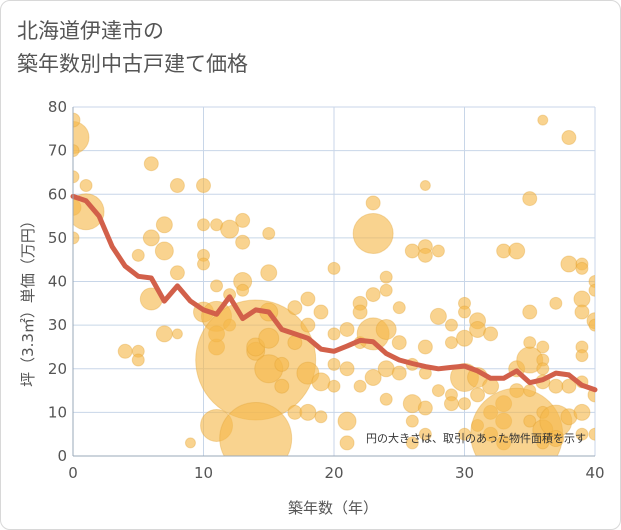 This screenshot has width=621, height=530. What do you see at coordinates (57, 412) in the screenshot?
I see `y-tick-label: 10` at bounding box center [57, 412].